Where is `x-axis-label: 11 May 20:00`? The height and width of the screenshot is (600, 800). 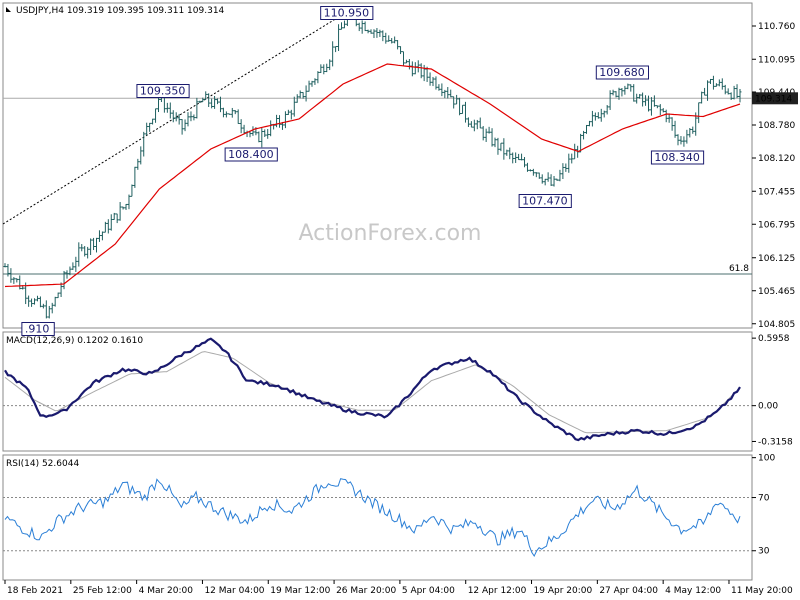
x-axis-label: 11 May 20:00 is located at coordinates (762, 591).